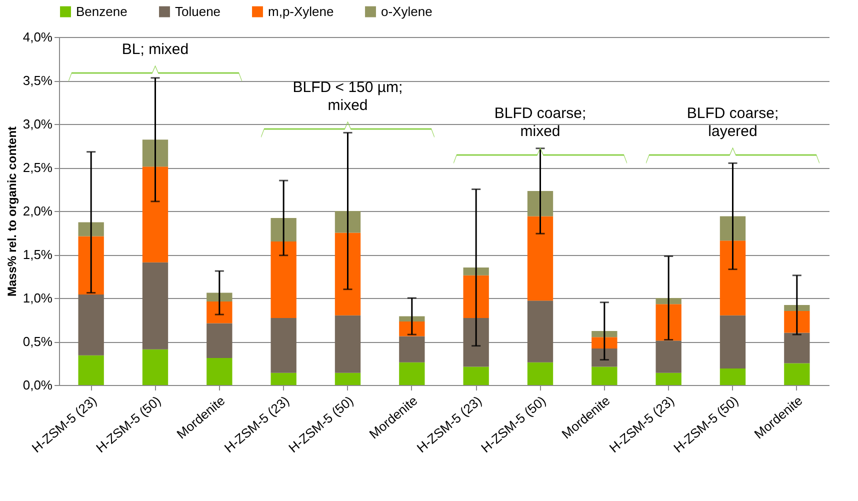 Image resolution: width=858 pixels, height=501 pixels. I want to click on y-tick-label: 0,5%, so click(37, 341).